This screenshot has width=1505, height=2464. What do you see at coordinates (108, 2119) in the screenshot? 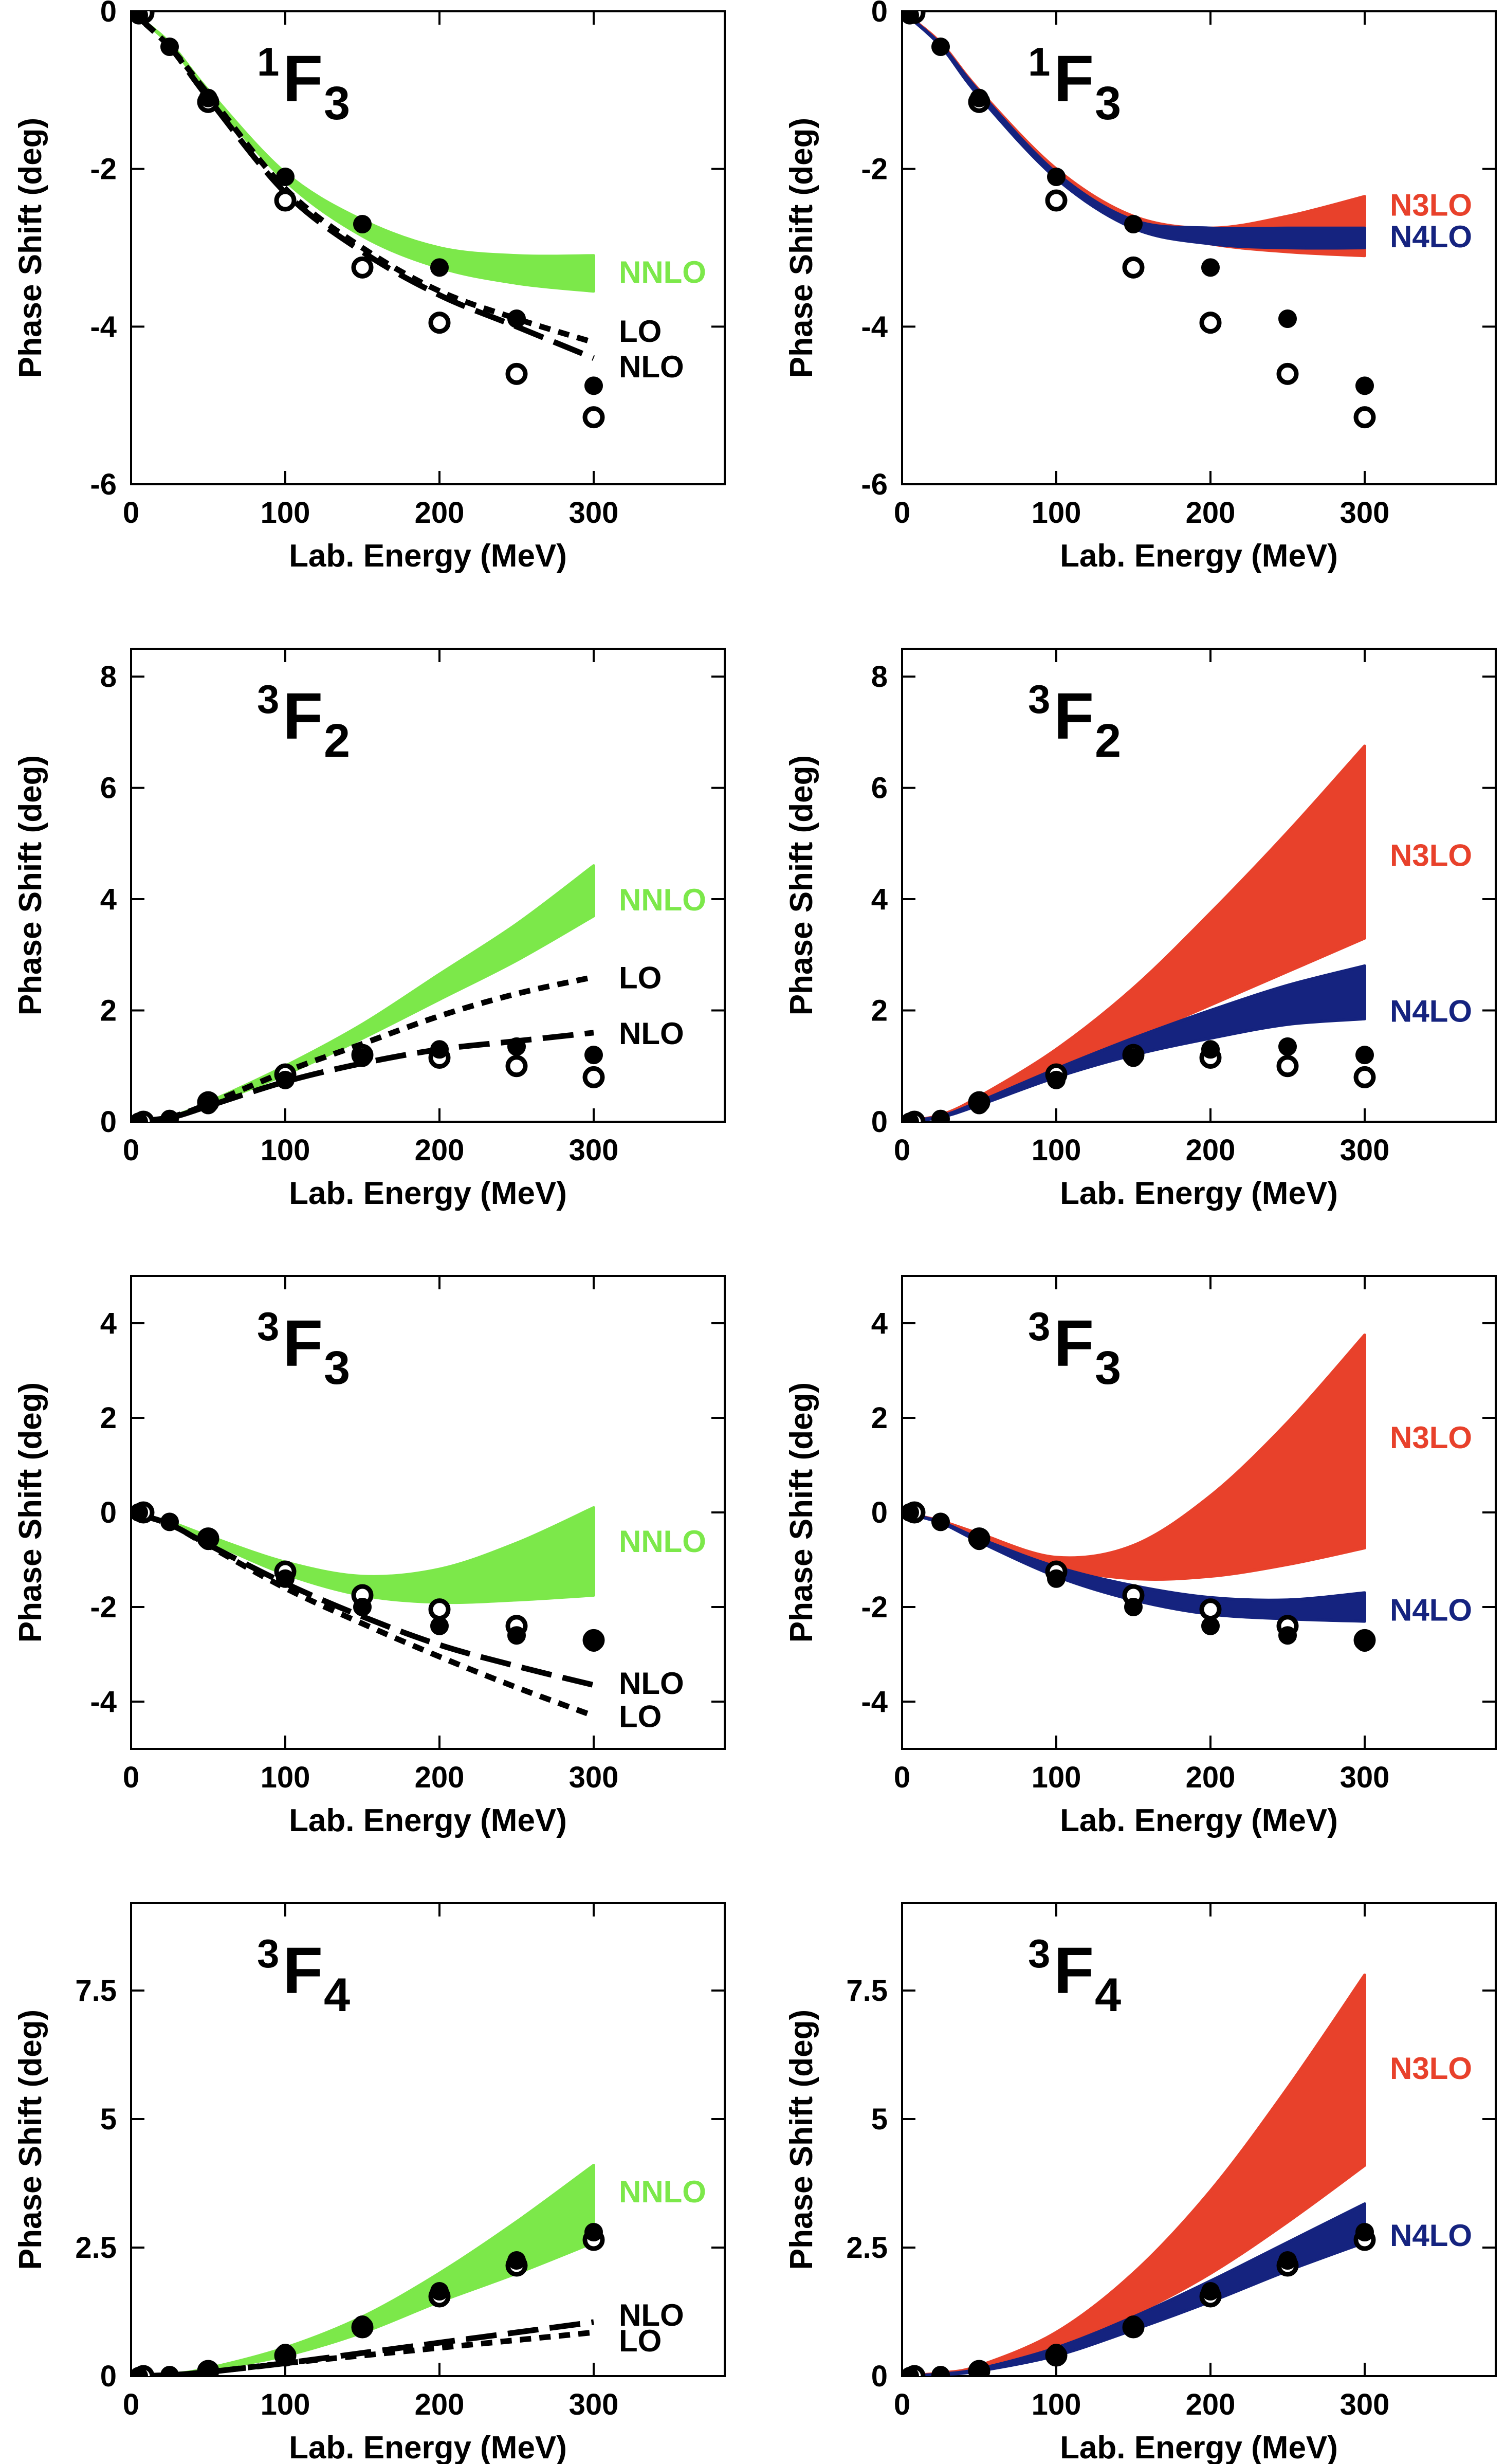
I see `y-tick-label: 5` at bounding box center [108, 2119].